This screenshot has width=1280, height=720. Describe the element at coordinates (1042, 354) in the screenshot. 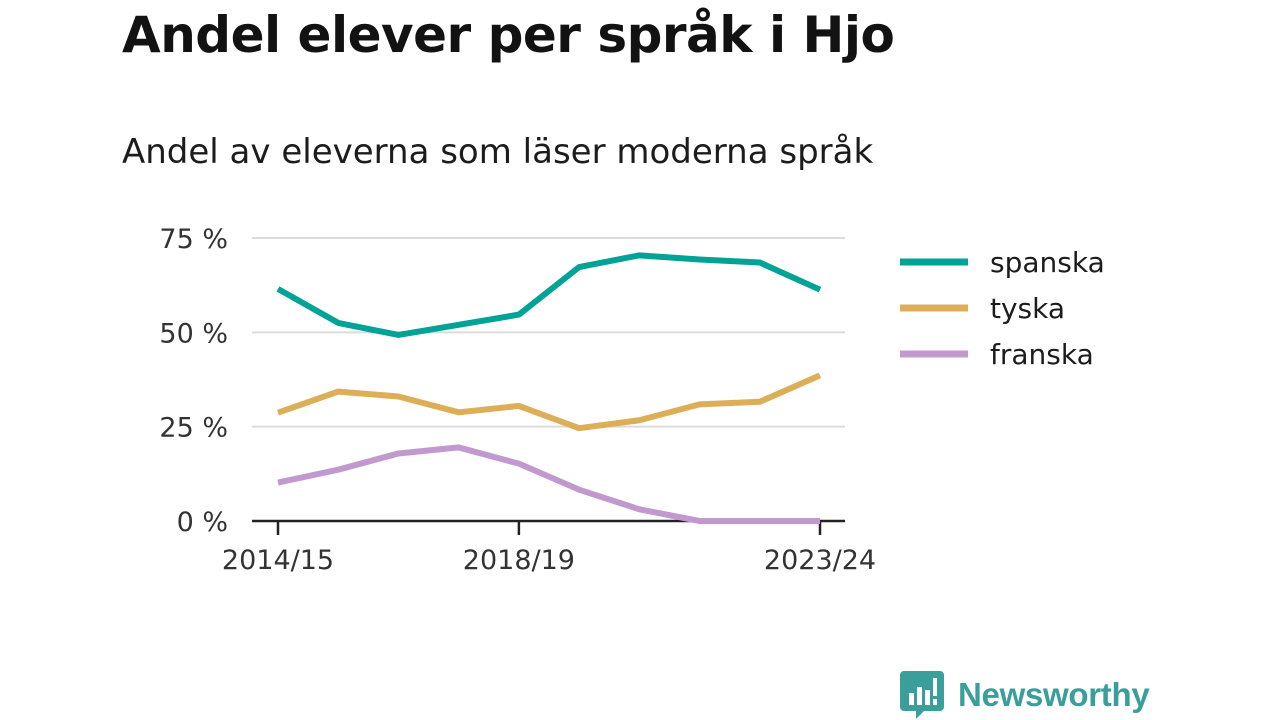

I see `legend-label-franska: franska` at that location.